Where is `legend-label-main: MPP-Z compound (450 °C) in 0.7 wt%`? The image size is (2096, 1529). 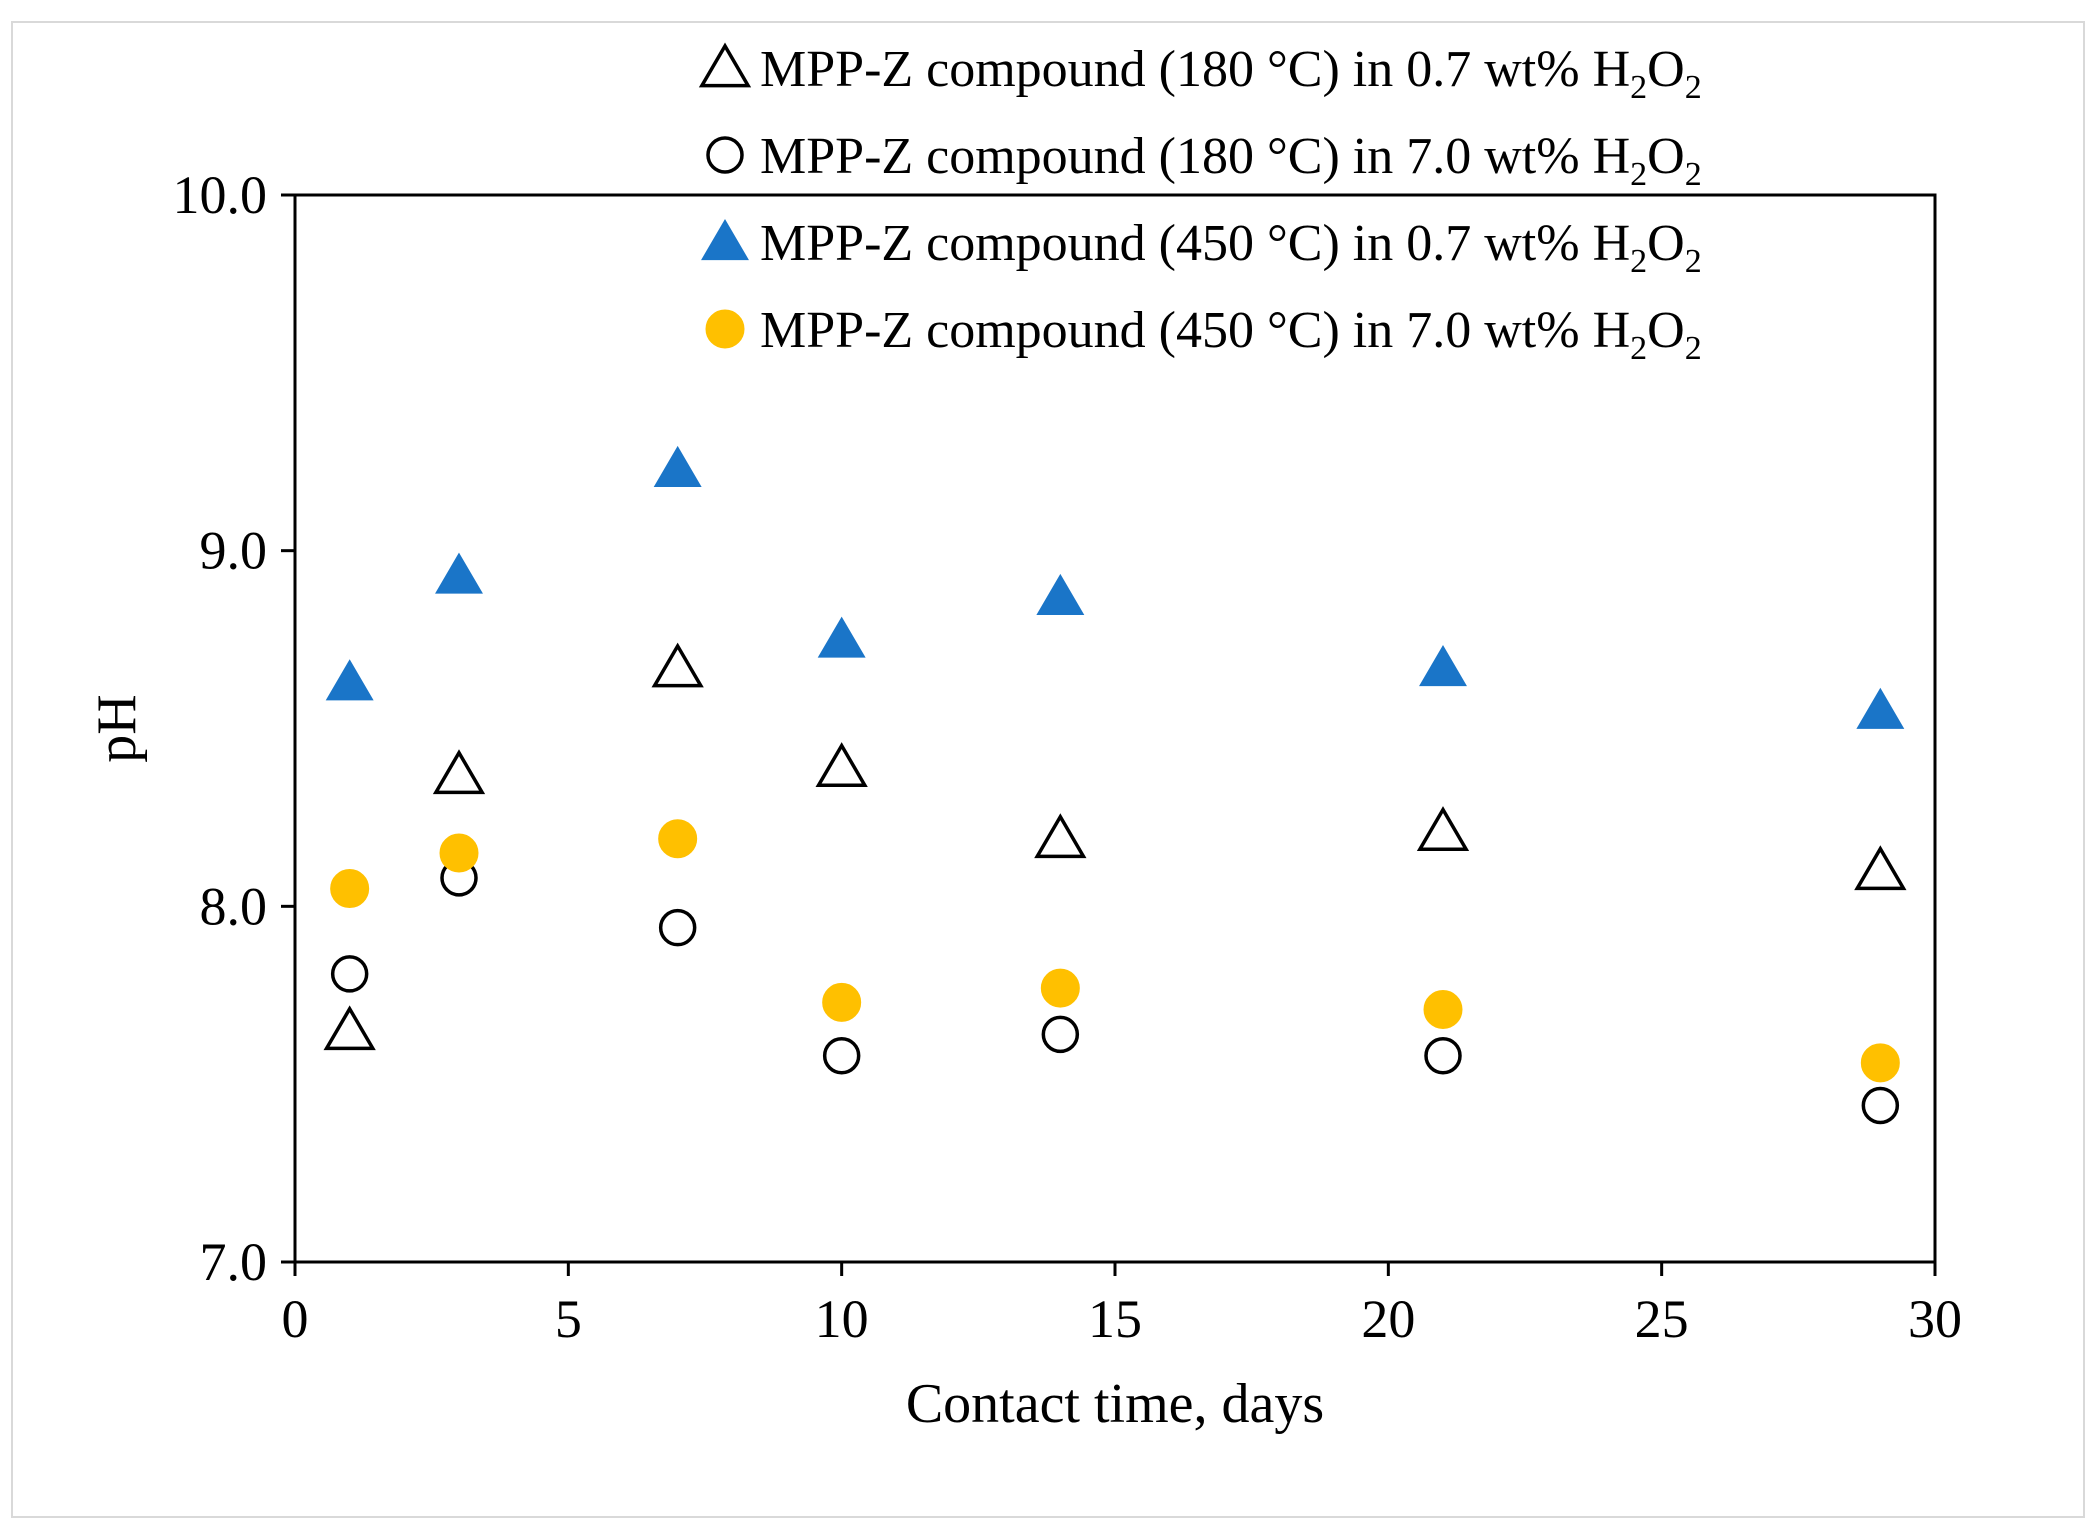
legend-label-main: MPP-Z compound (450 °C) in 0.7 wt% is located at coordinates (1176, 243).